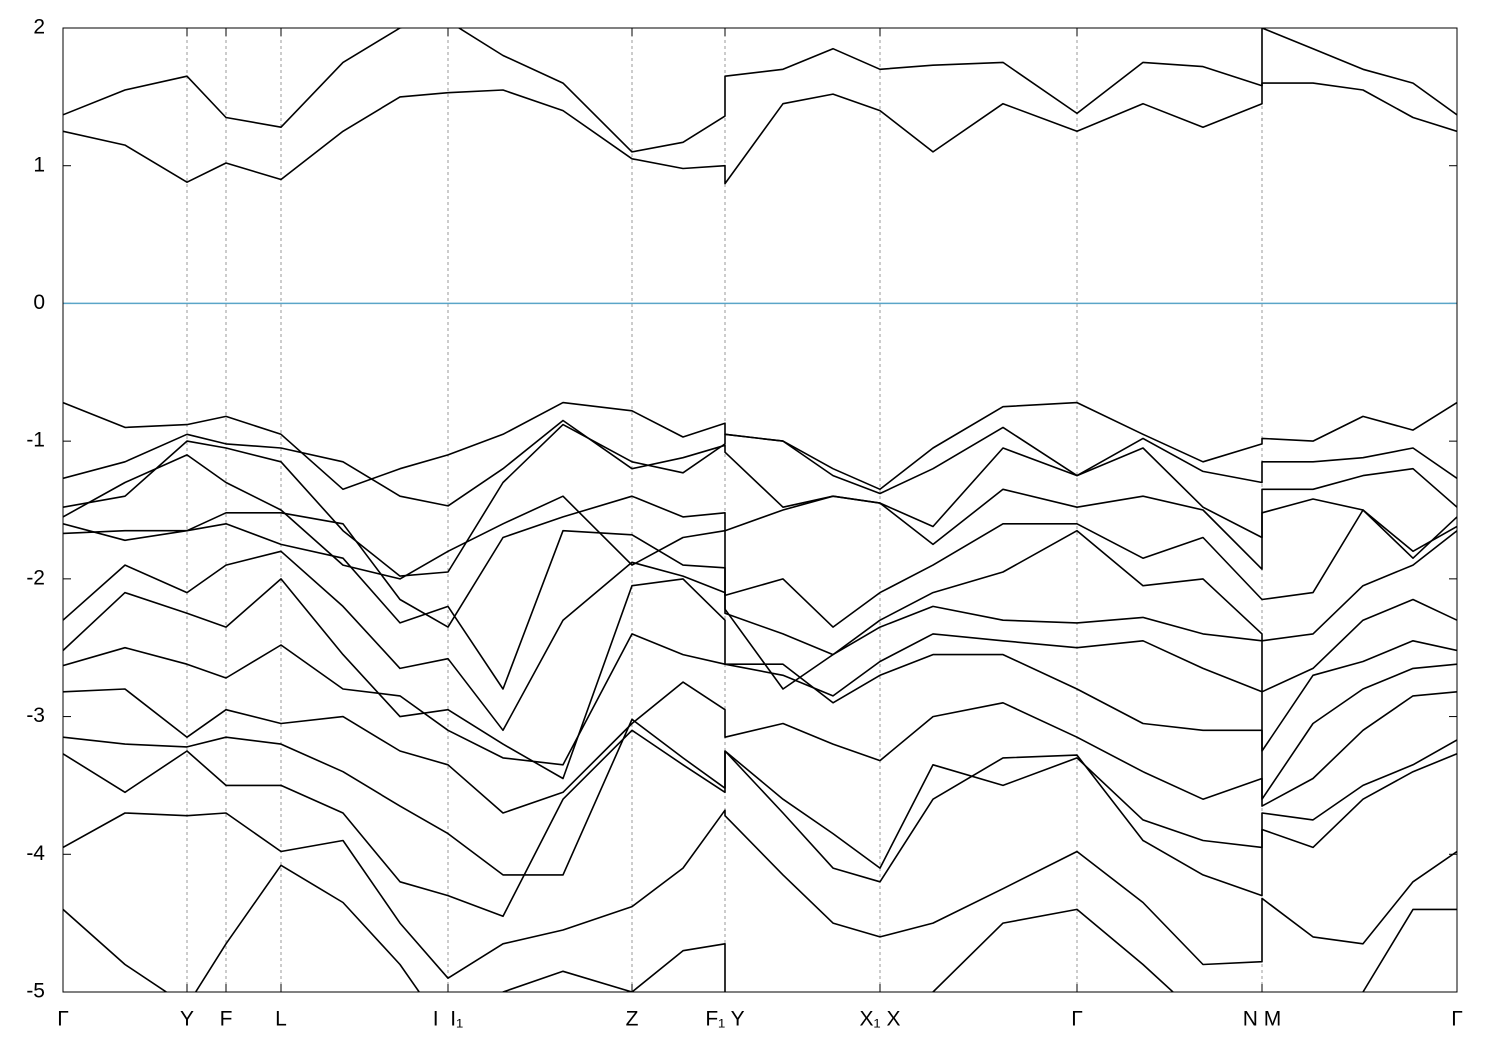 The height and width of the screenshot is (1050, 1500). I want to click on y-tick-label: -4, so click(35, 853).